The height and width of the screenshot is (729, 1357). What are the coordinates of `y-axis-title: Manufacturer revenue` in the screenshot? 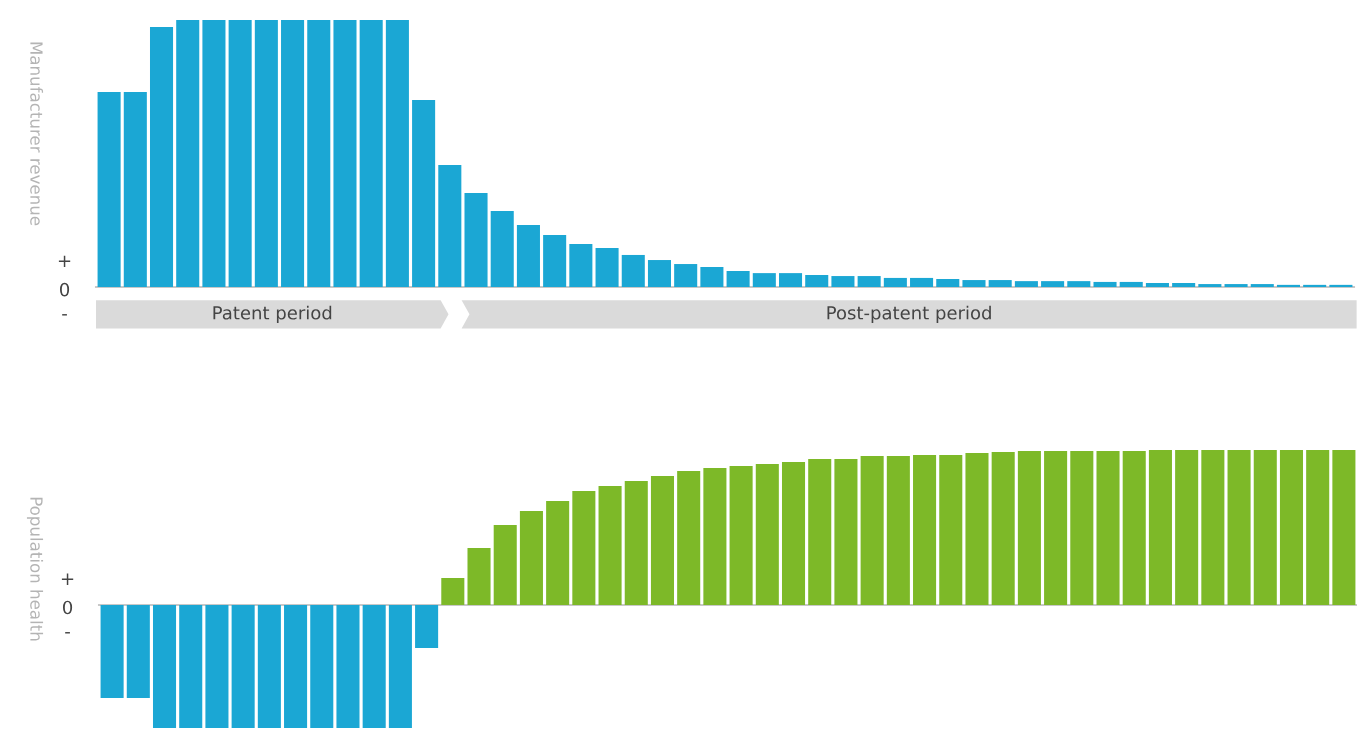 It's located at (37, 134).